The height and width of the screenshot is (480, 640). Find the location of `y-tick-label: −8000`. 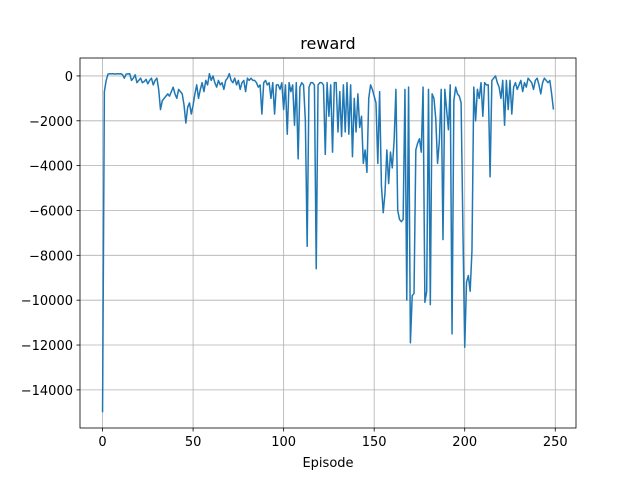

y-tick-label: −8000 is located at coordinates (51, 256).